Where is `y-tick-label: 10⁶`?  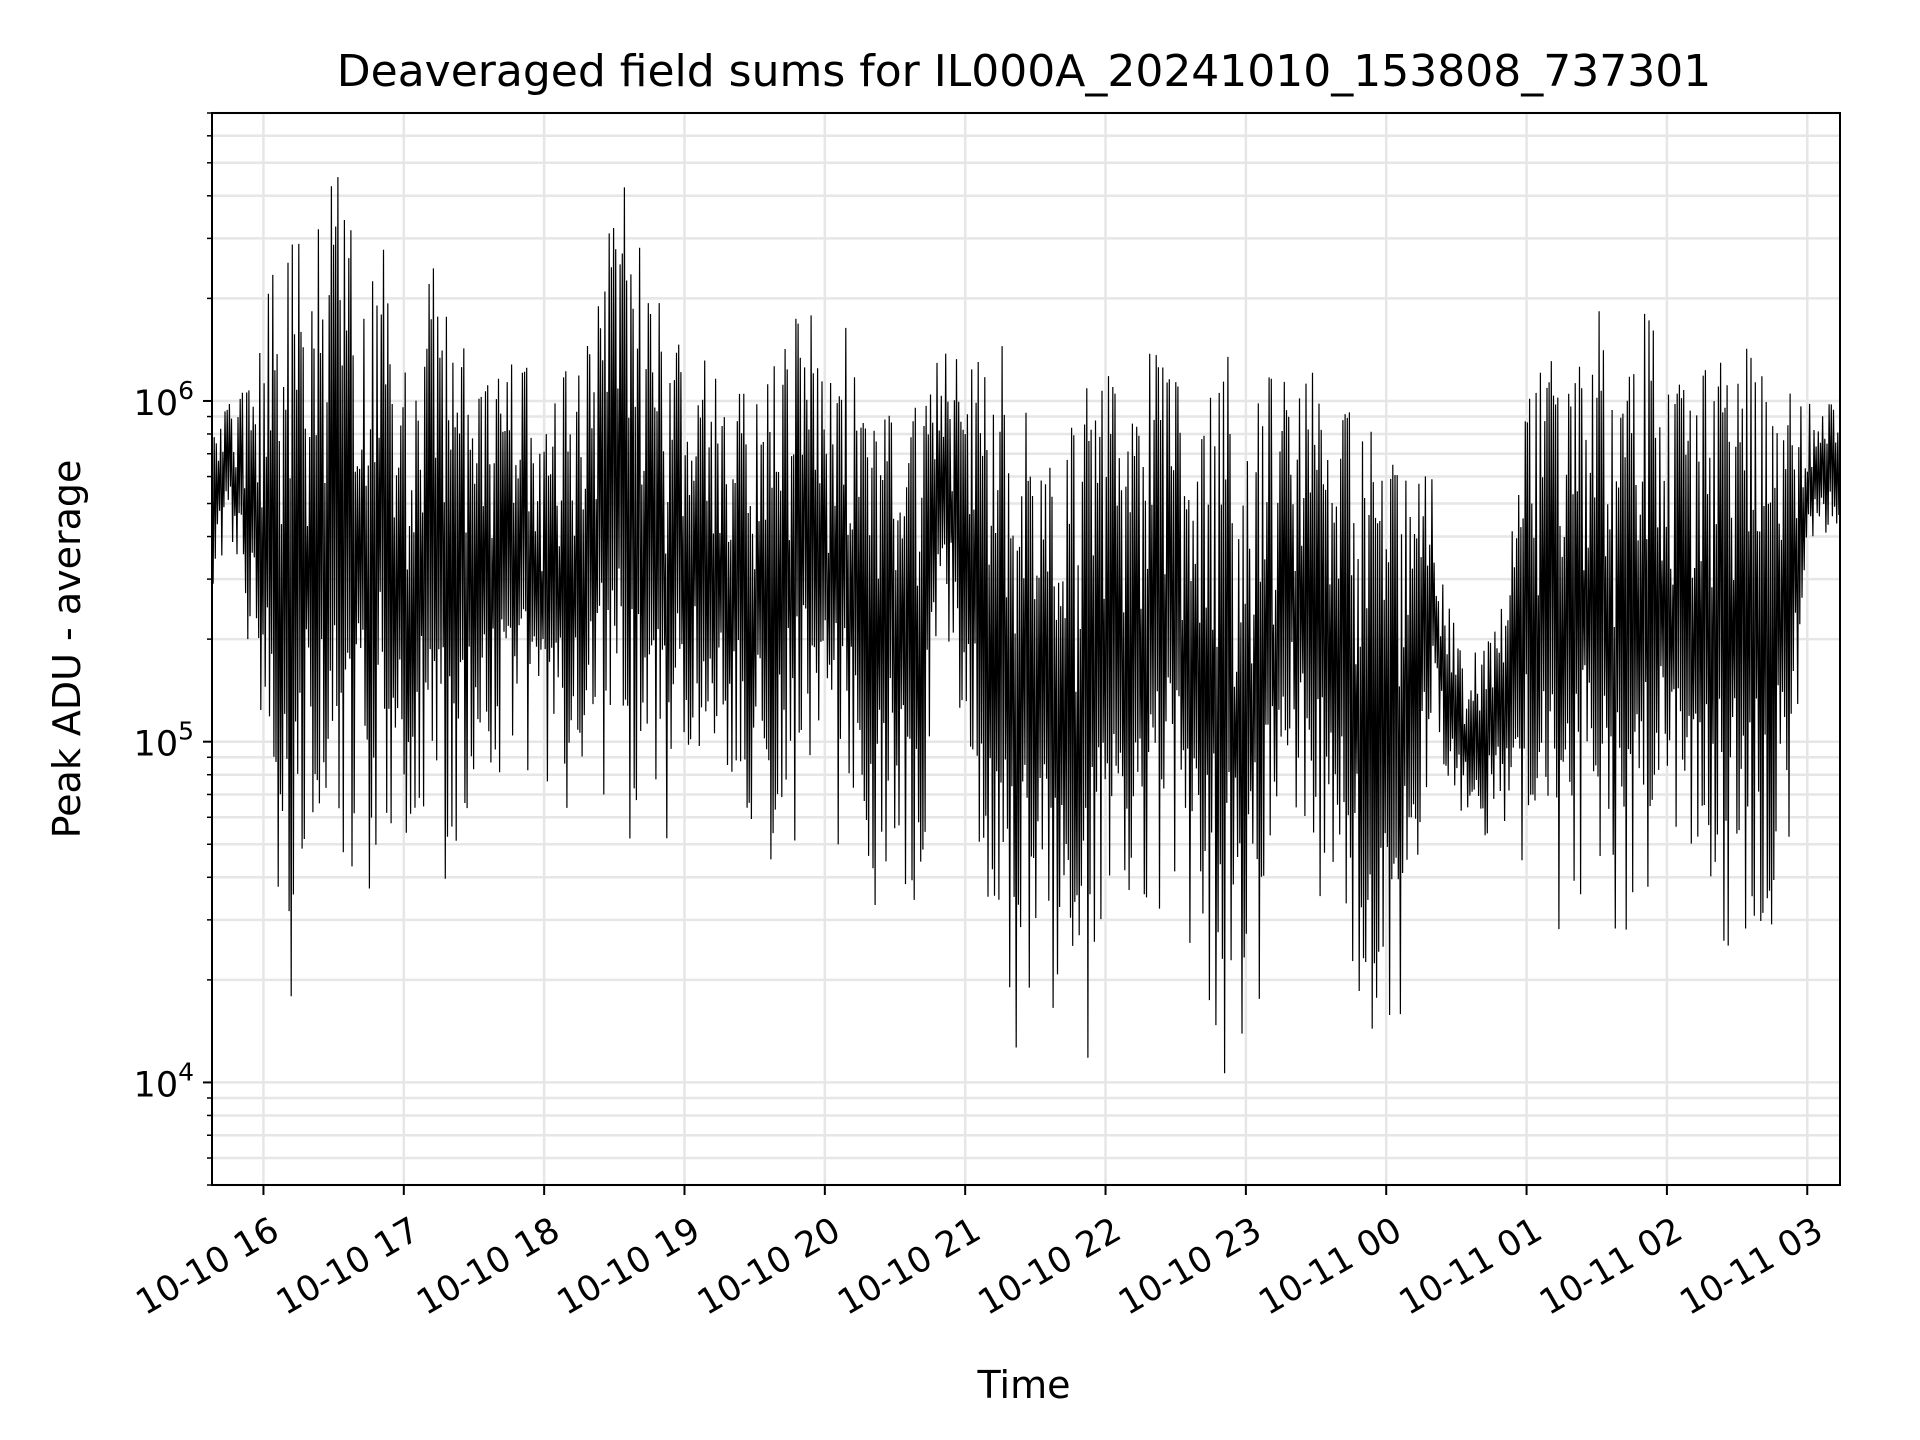 y-tick-label: 10⁶ is located at coordinates (164, 400).